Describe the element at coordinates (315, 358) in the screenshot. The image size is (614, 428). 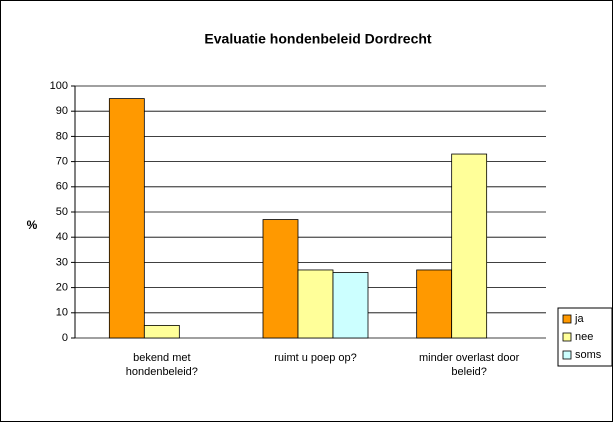
I see `x-tick-label: ruimt u poep op?` at that location.